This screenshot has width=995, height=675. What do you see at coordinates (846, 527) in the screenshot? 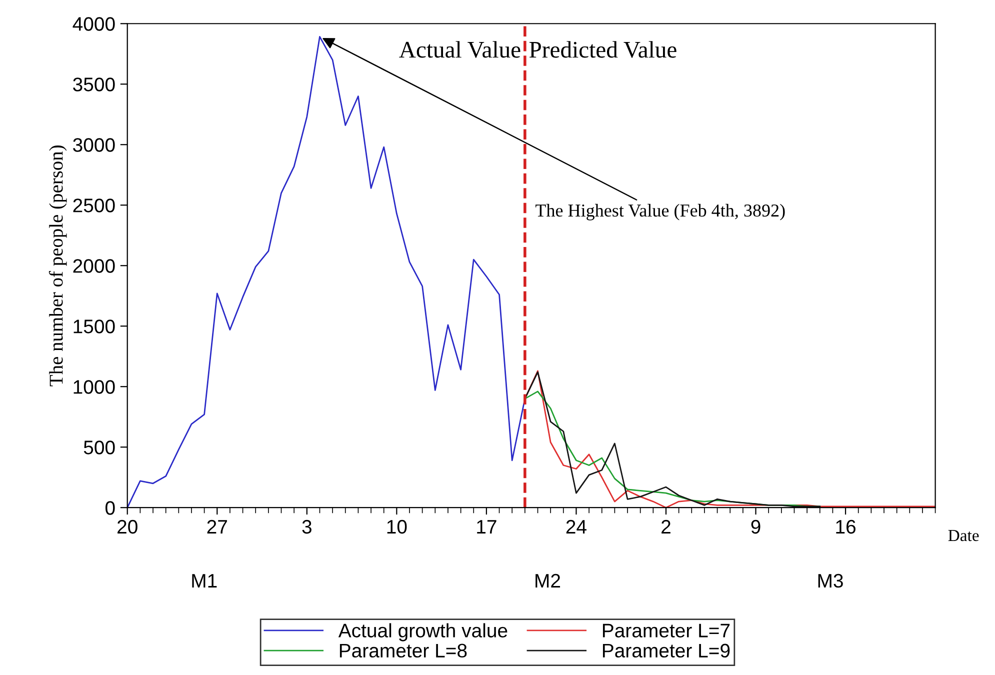
I see `x-tick-label: 16` at bounding box center [846, 527].